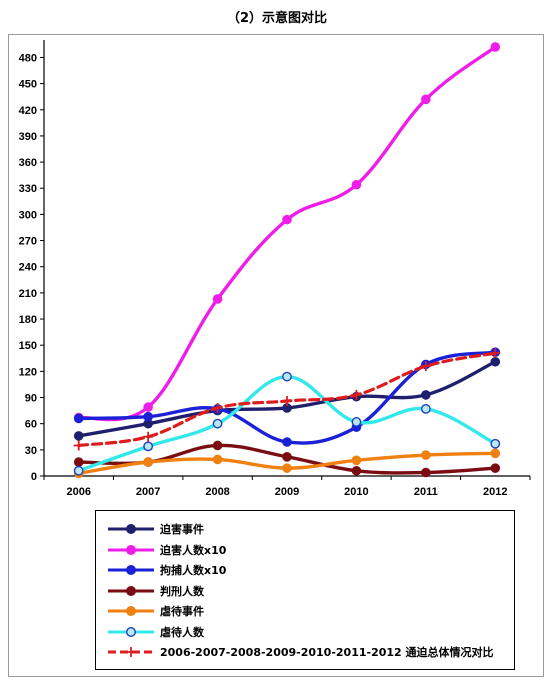 The height and width of the screenshot is (686, 554). Describe the element at coordinates (182, 632) in the screenshot. I see `legend-label: 虐待人数` at that location.